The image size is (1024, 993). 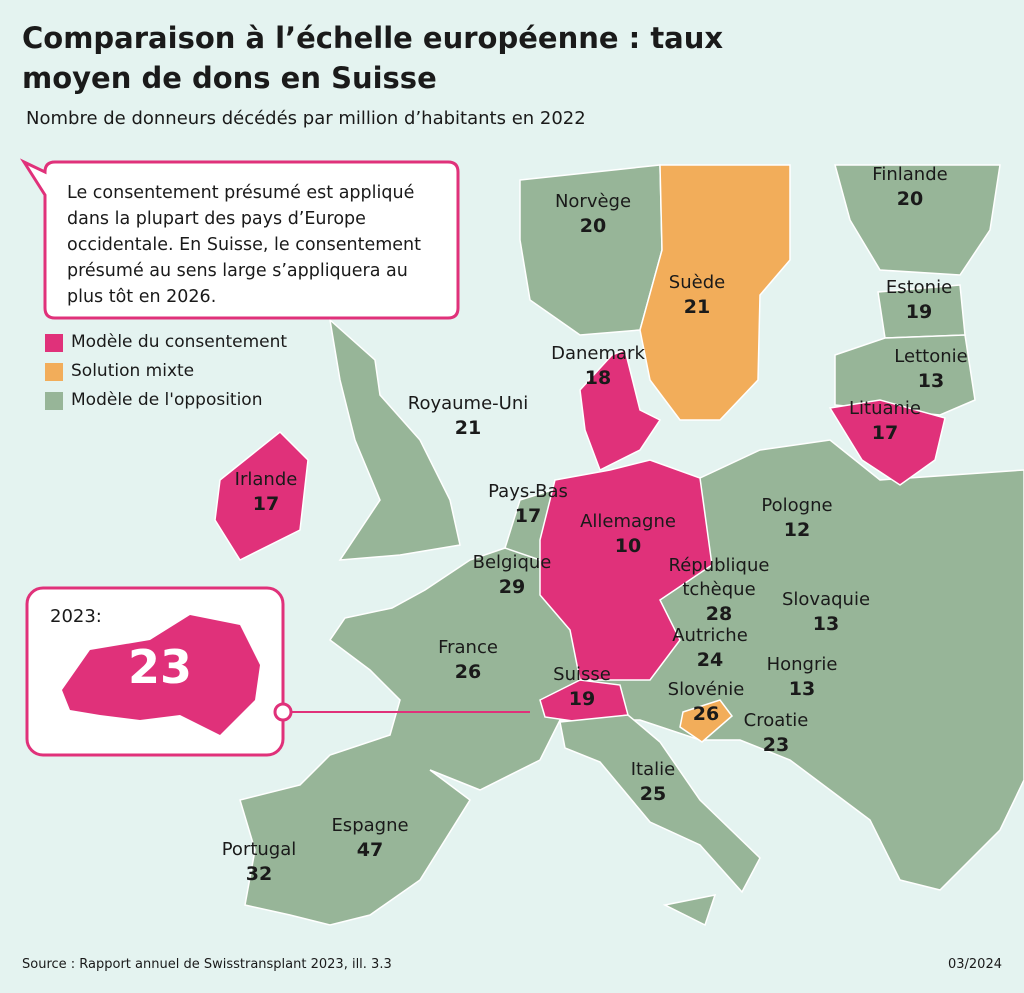 What do you see at coordinates (697, 282) in the screenshot?
I see `country-name: Suède` at bounding box center [697, 282].